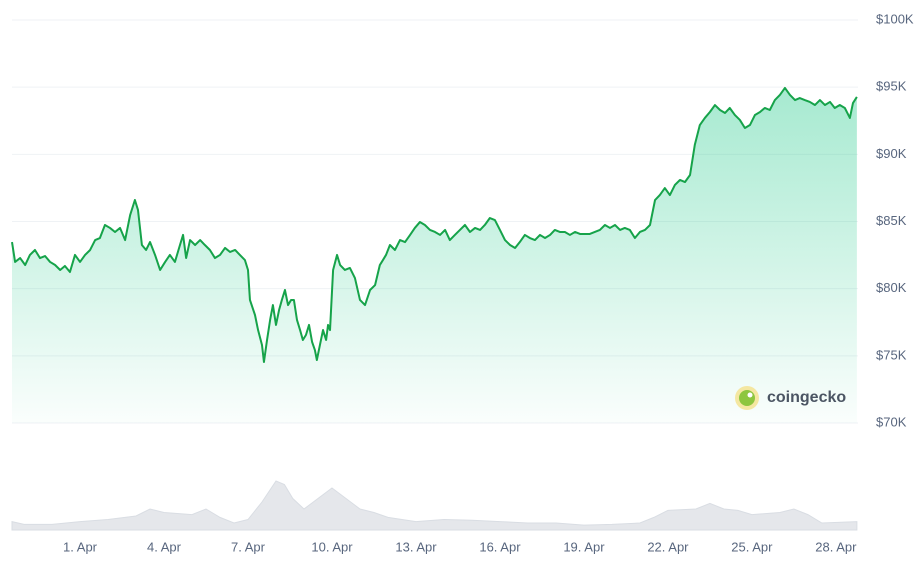 The image size is (924, 568). I want to click on watermark-logo: coingecko, so click(790, 398).